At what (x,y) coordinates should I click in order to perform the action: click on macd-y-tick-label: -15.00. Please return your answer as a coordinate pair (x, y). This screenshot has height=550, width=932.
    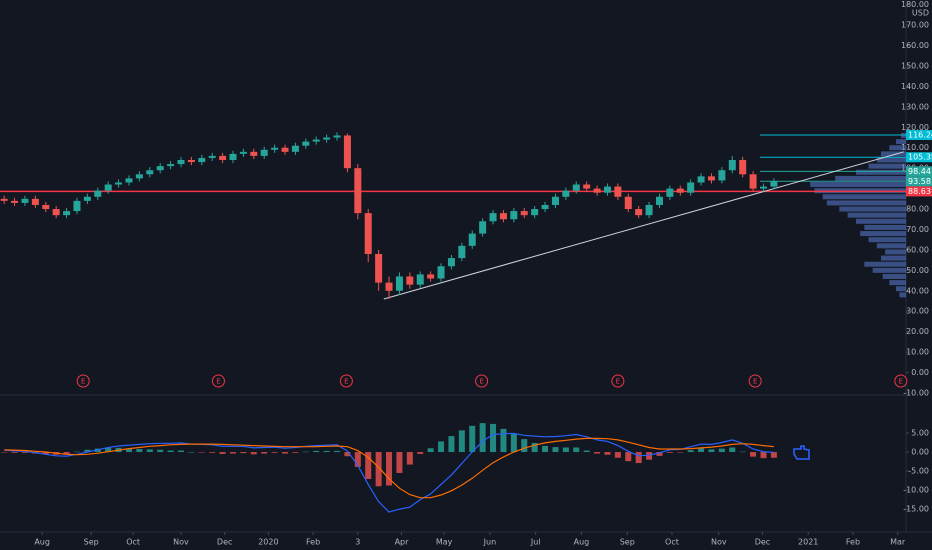
    Looking at the image, I should click on (916, 509).